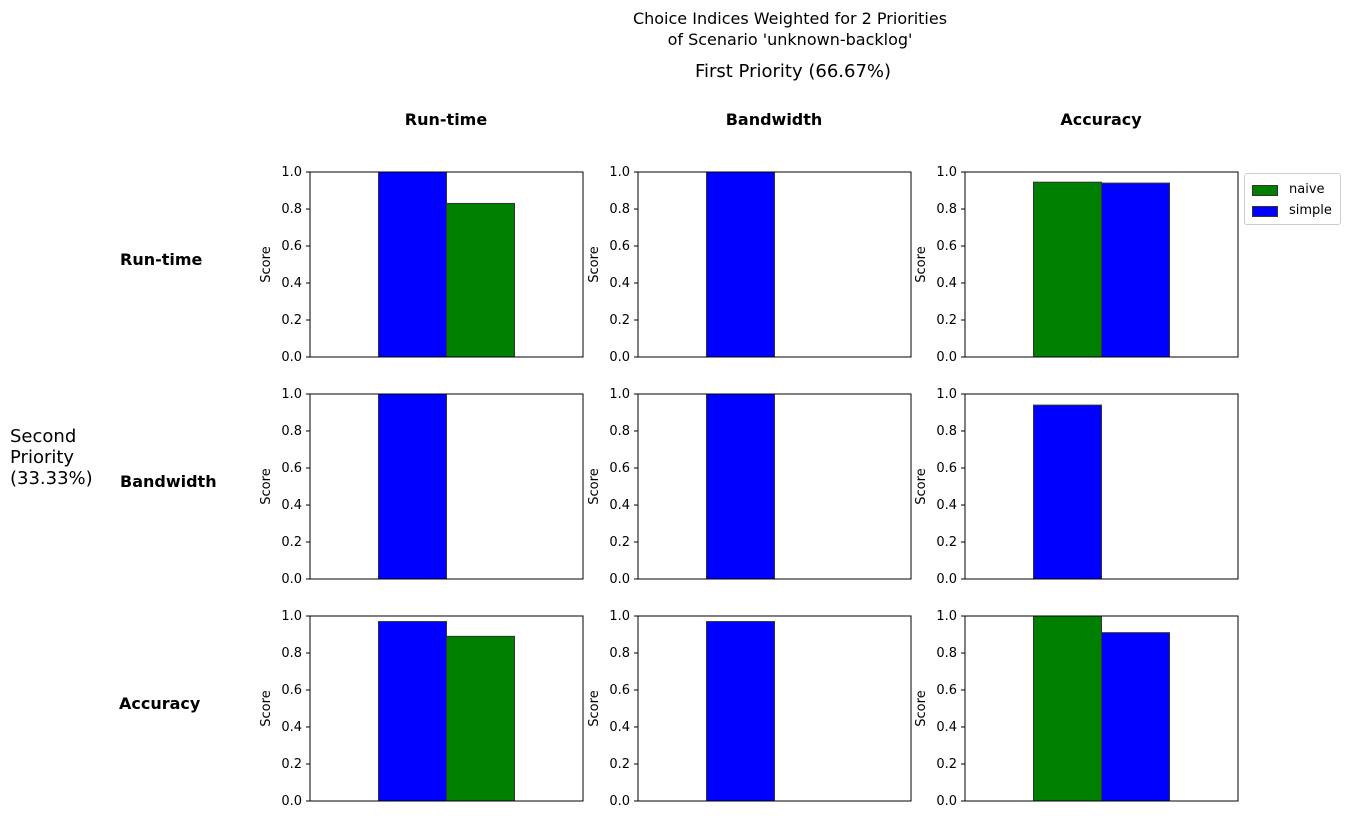  What do you see at coordinates (619, 431) in the screenshot?
I see `panel-bandwidth-bandwidth-ytick-label: 0.8` at bounding box center [619, 431].